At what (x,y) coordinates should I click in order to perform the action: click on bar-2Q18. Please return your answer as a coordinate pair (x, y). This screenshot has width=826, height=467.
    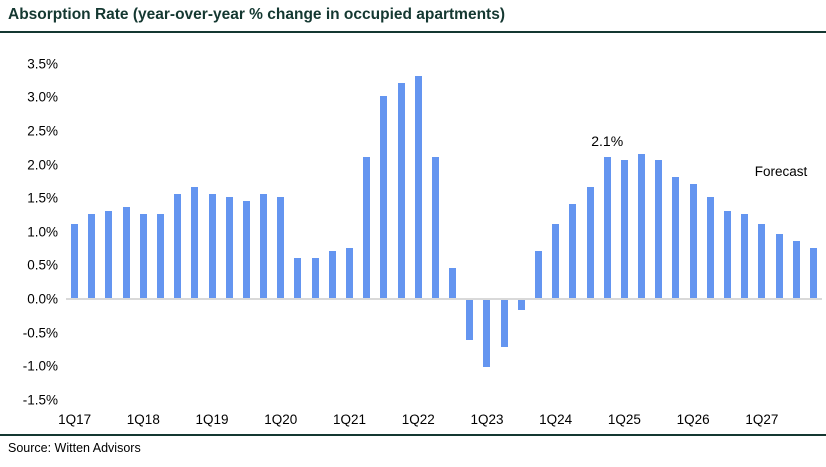
    Looking at the image, I should click on (160, 256).